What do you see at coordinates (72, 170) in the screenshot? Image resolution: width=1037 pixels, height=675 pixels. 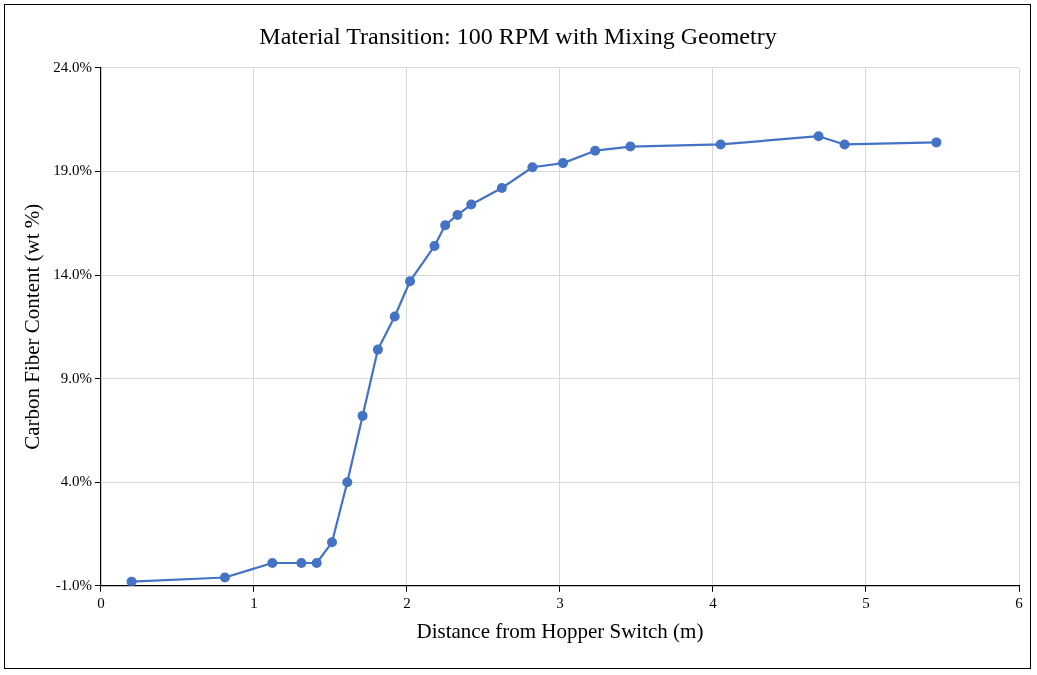 I see `y-tick-label: 19.0%` at bounding box center [72, 170].